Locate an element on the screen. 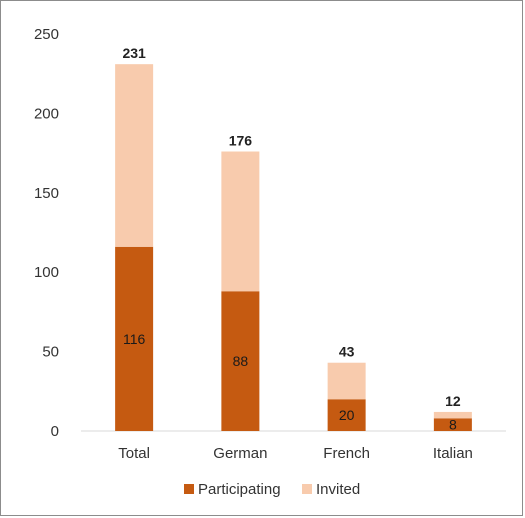 The width and height of the screenshot is (525, 518). x-category-label: Italian is located at coordinates (453, 453).